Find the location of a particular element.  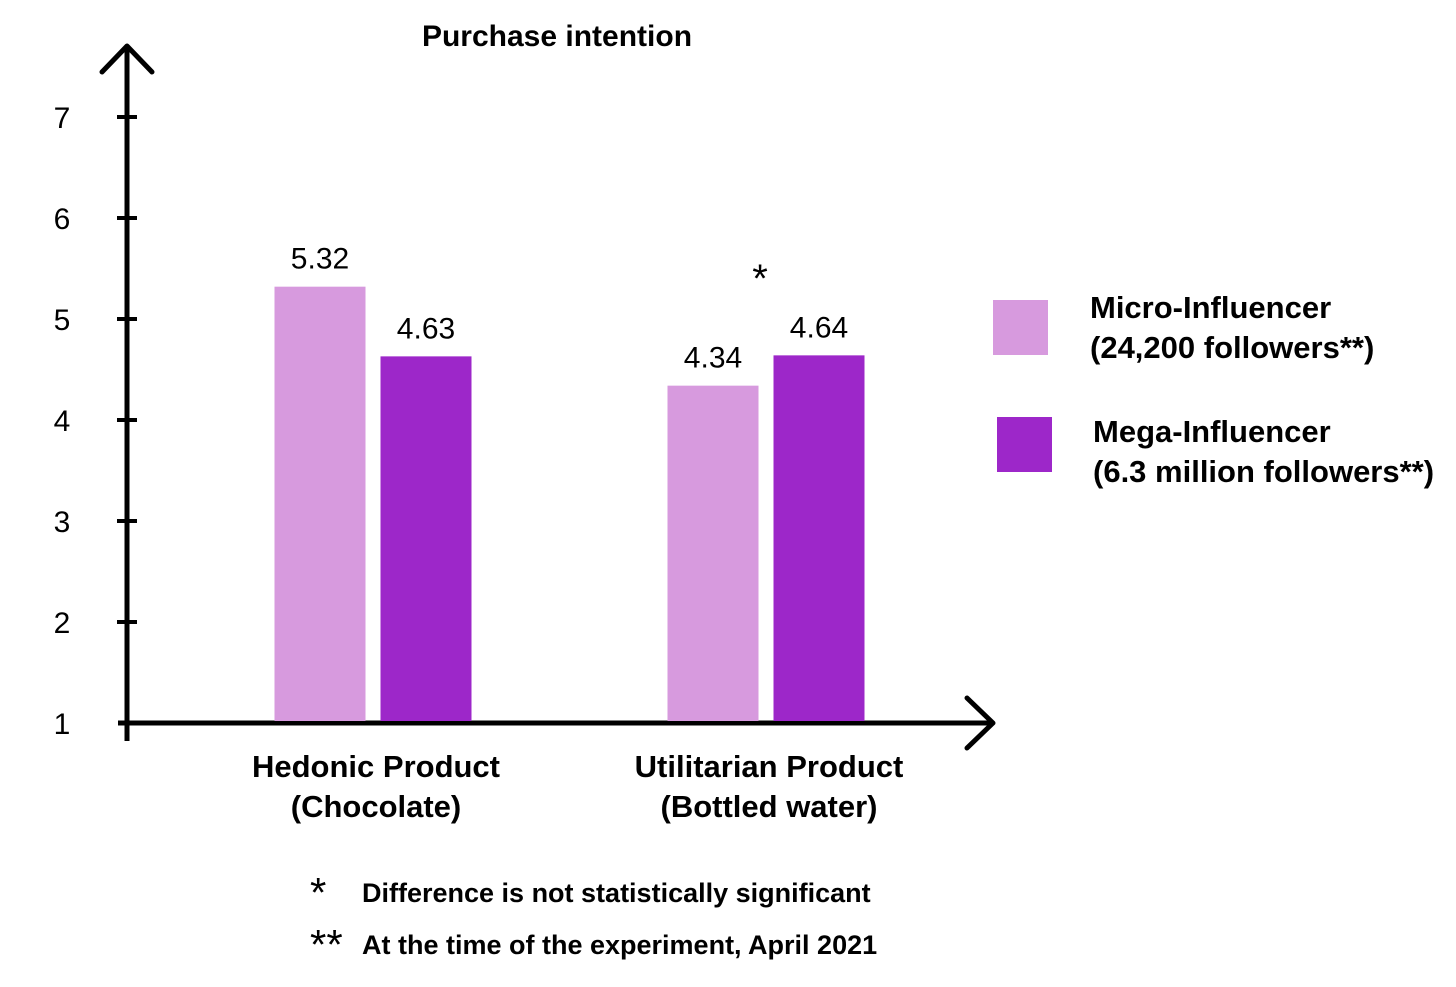

y-tick-label: 1 is located at coordinates (62, 724).